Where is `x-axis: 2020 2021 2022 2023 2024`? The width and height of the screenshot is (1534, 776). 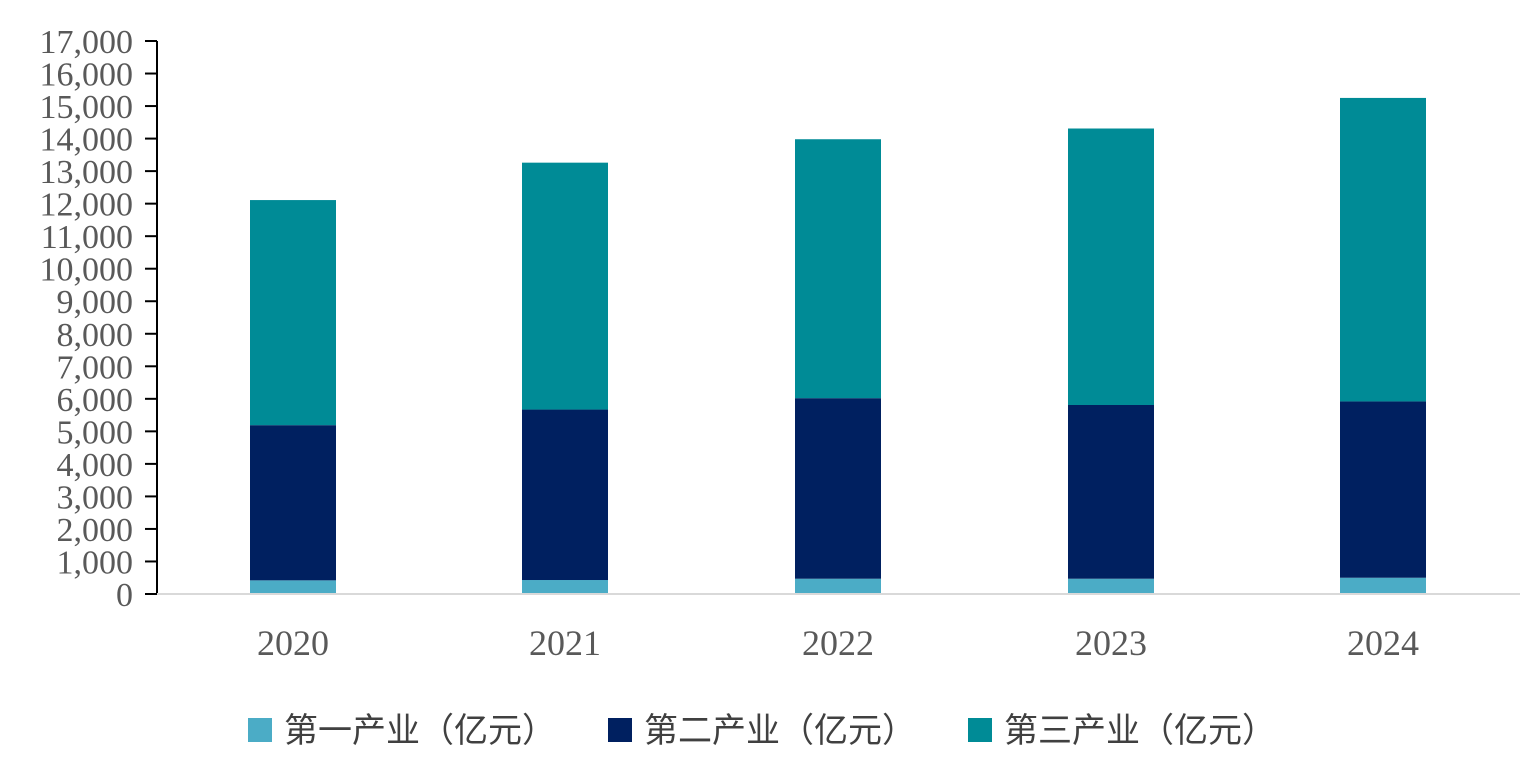 x-axis: 2020 2021 2022 2023 2024 is located at coordinates (838, 628).